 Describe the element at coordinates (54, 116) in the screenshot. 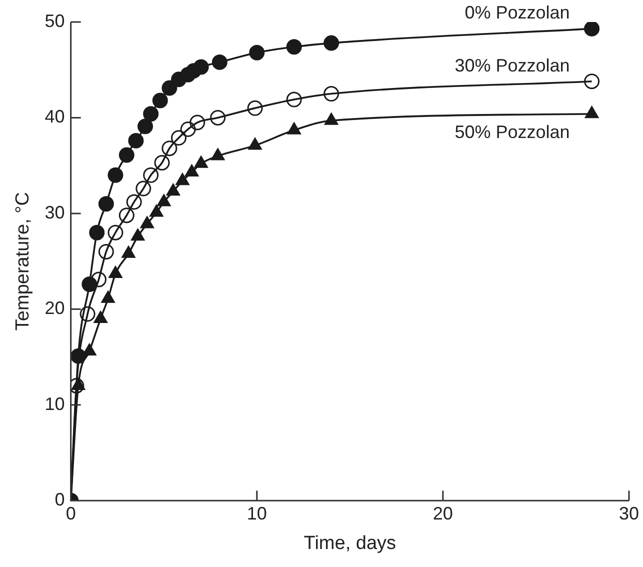

I see `y-tick-label: 40` at that location.